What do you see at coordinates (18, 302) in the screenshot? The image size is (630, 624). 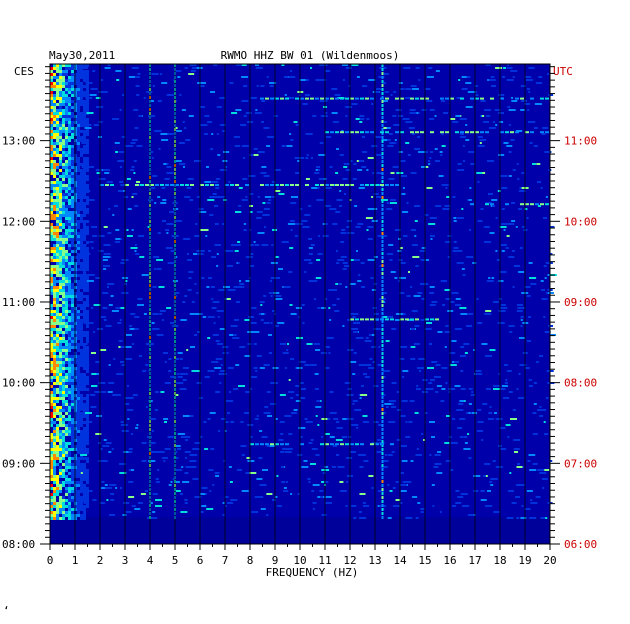 I see `left-tick-label: 11:00` at bounding box center [18, 302].